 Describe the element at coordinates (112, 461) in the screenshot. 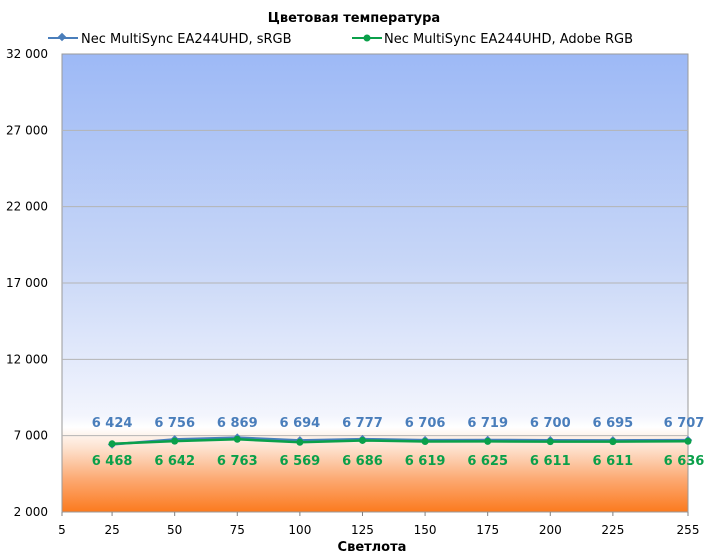

I see `data-label: 6 468` at that location.